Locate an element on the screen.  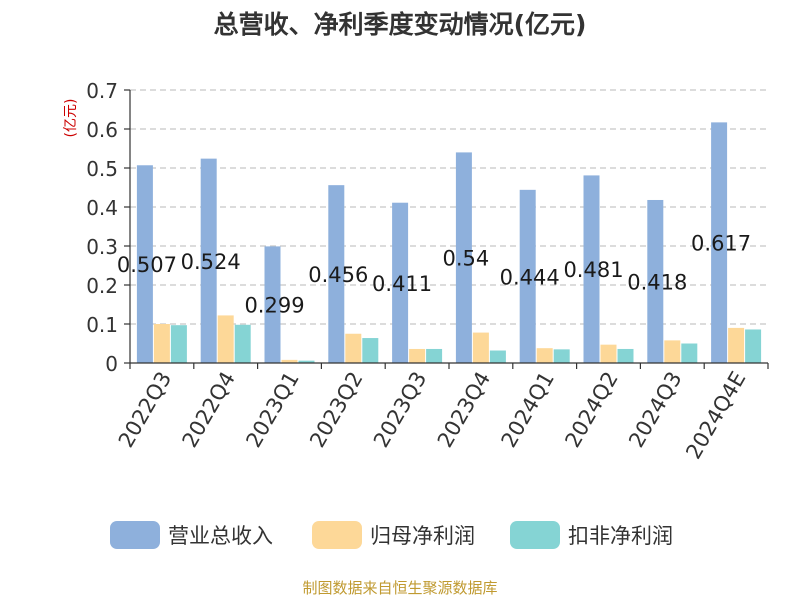
bar-value-label: 0.481 is located at coordinates (593, 270).